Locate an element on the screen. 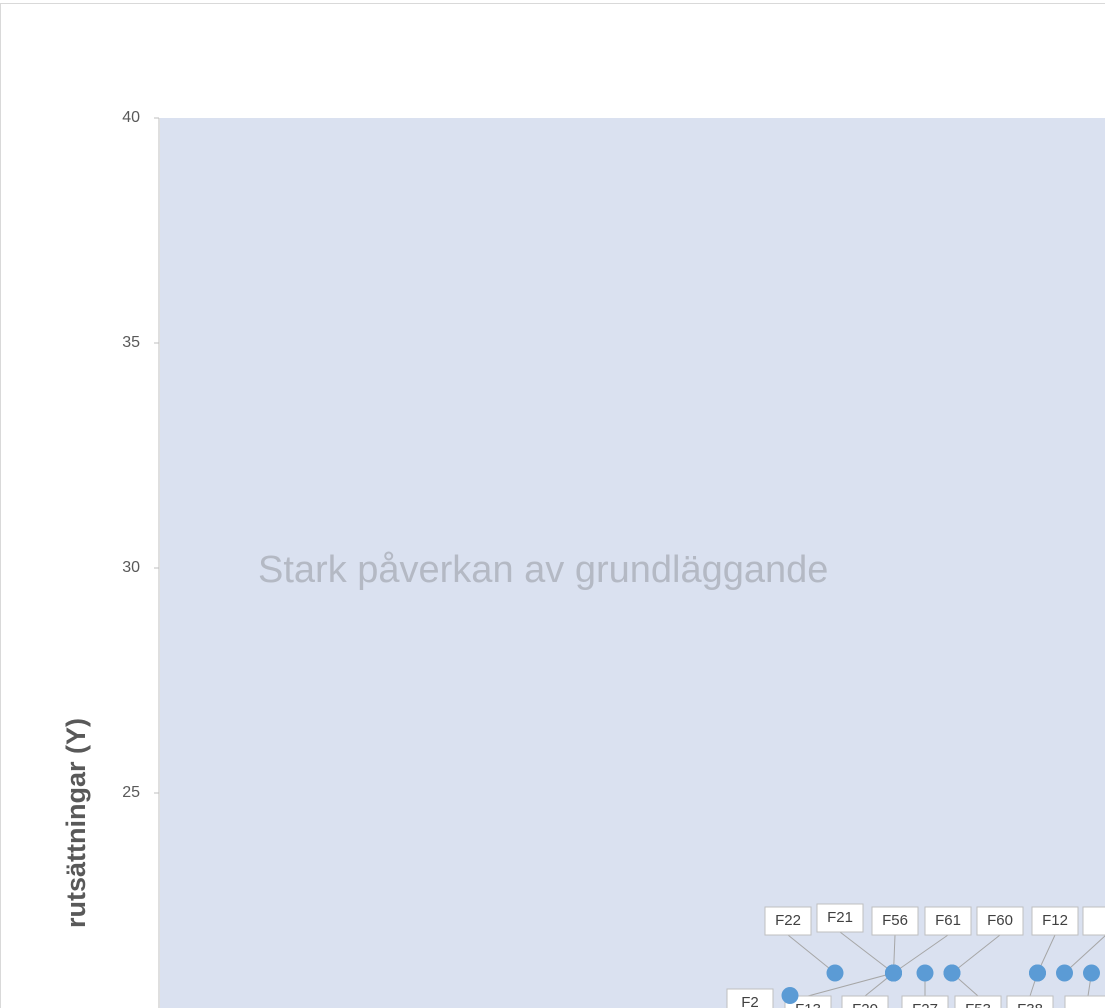 This screenshot has height=1008, width=1105. data-label: F13 is located at coordinates (808, 1004).